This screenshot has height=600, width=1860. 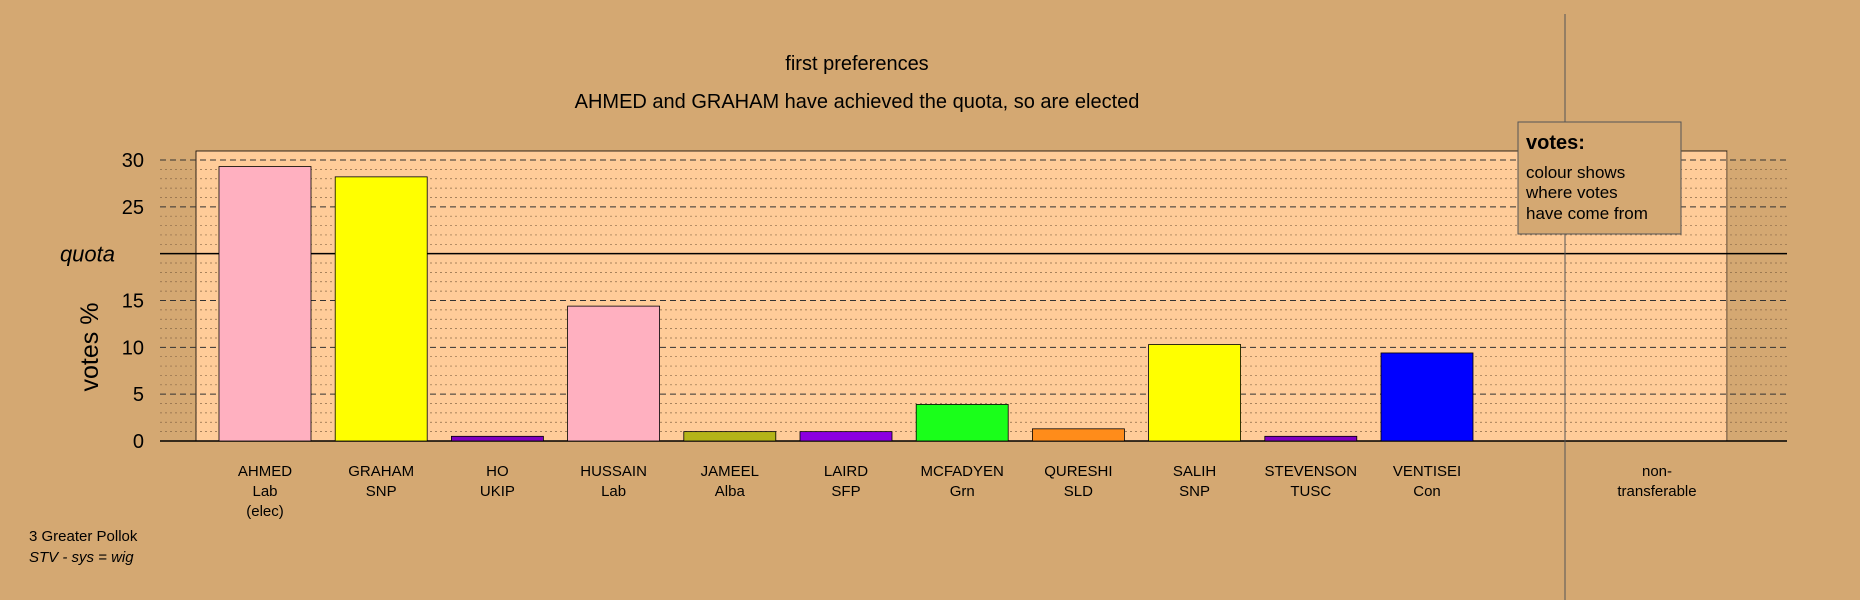 What do you see at coordinates (1427, 397) in the screenshot?
I see `bar-ventisei` at bounding box center [1427, 397].